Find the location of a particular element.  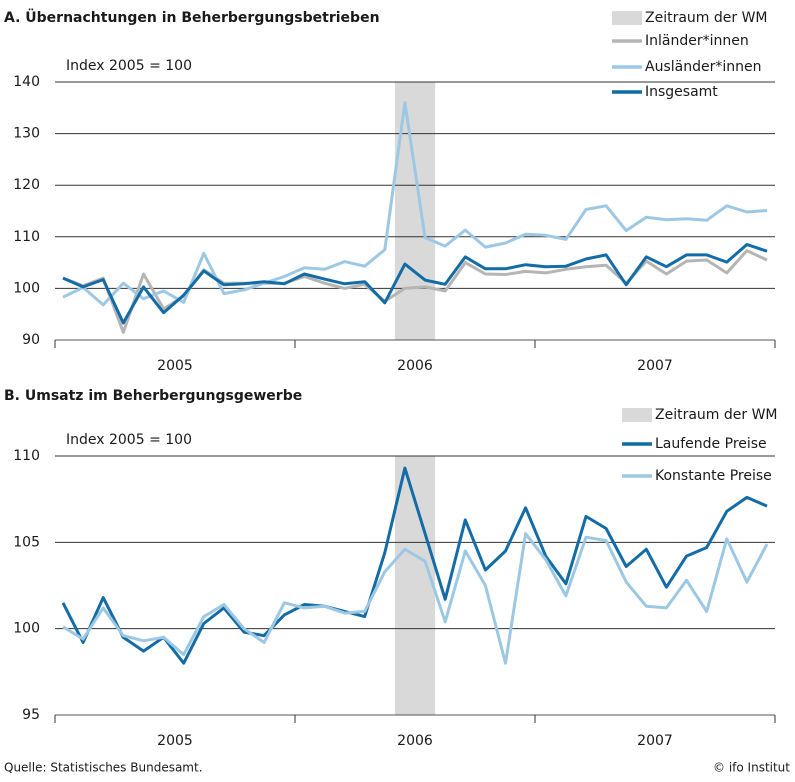

y-tick-label: 140 is located at coordinates (26, 82).